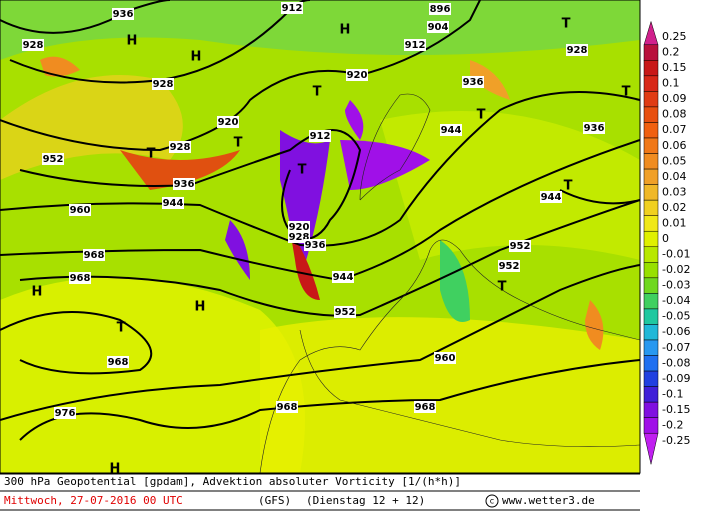 Image resolution: width=704 pixels, height=513 pixels. I want to click on contour-label: 952, so click(53, 159).